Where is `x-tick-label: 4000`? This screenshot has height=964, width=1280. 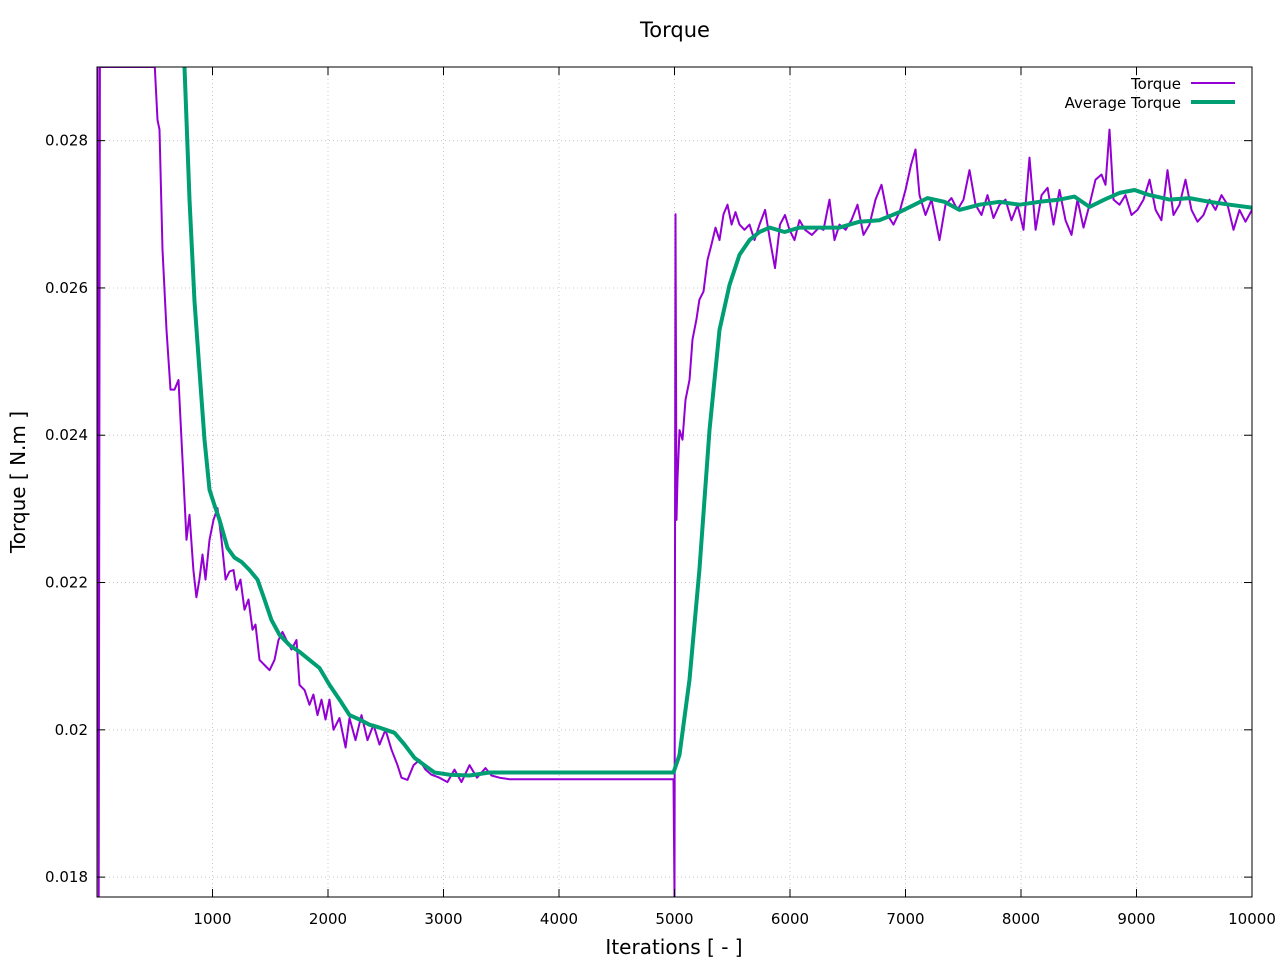 x-tick-label: 4000 is located at coordinates (559, 919).